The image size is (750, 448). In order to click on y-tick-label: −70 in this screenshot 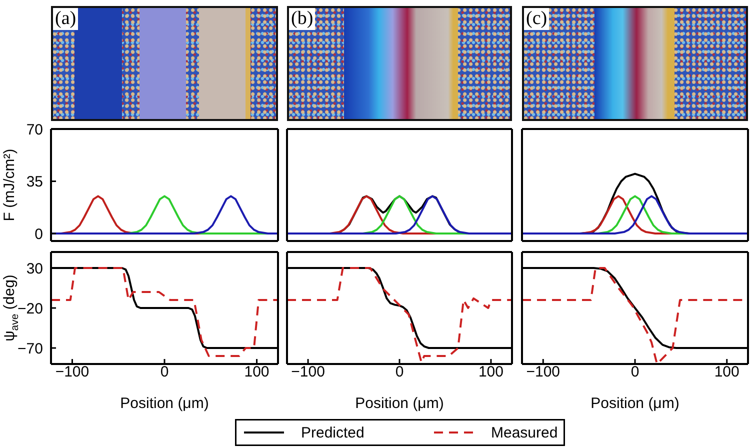, I will do `click(30, 349)`.